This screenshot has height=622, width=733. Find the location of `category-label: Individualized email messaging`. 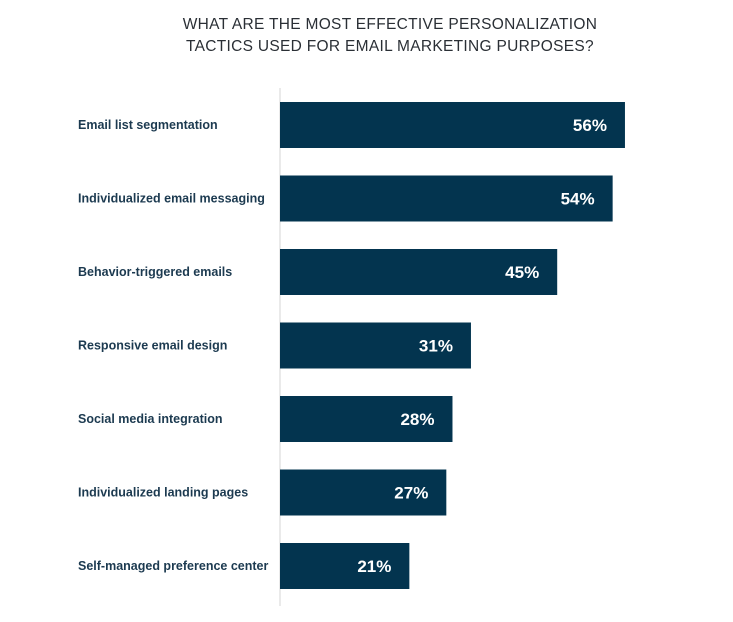

category-label: Individualized email messaging is located at coordinates (171, 199).